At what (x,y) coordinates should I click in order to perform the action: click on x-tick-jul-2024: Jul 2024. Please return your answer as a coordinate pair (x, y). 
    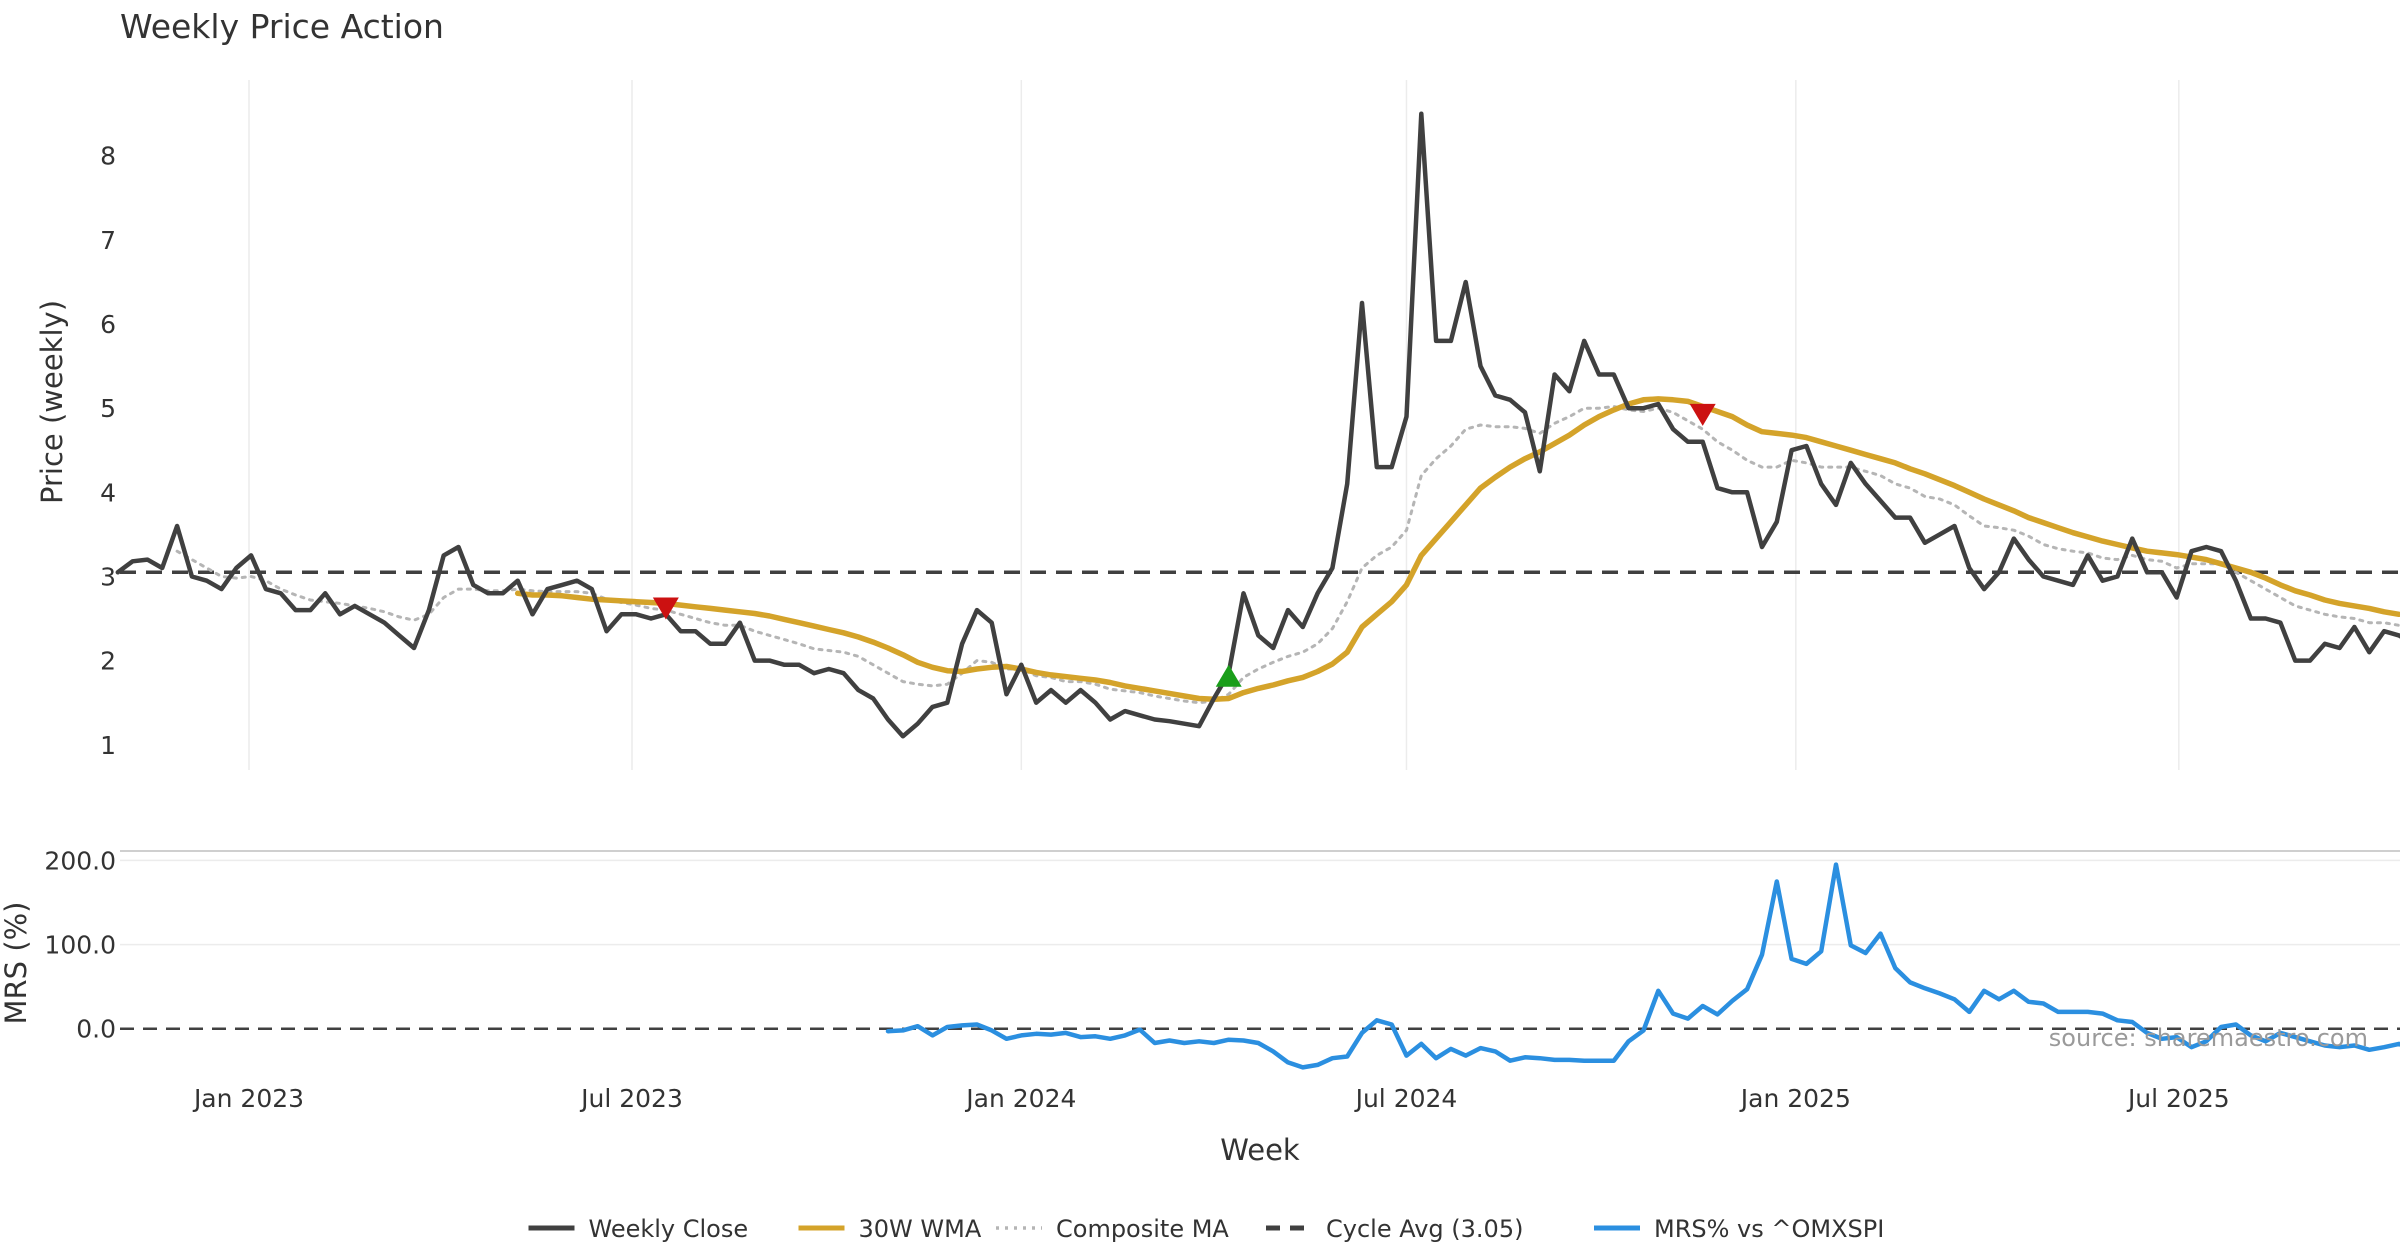
    Looking at the image, I should click on (1406, 1098).